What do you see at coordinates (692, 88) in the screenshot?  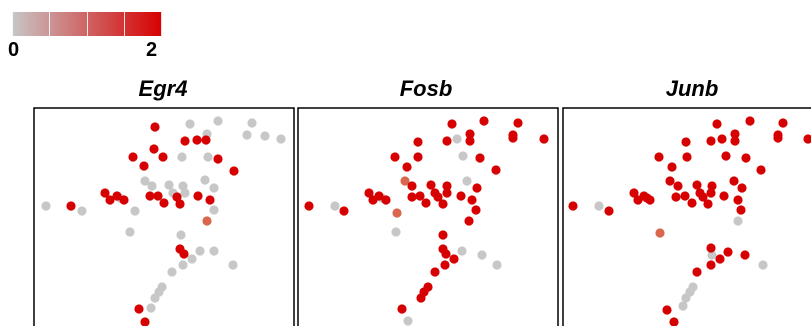 I see `panel-title-junb: Junb` at bounding box center [692, 88].